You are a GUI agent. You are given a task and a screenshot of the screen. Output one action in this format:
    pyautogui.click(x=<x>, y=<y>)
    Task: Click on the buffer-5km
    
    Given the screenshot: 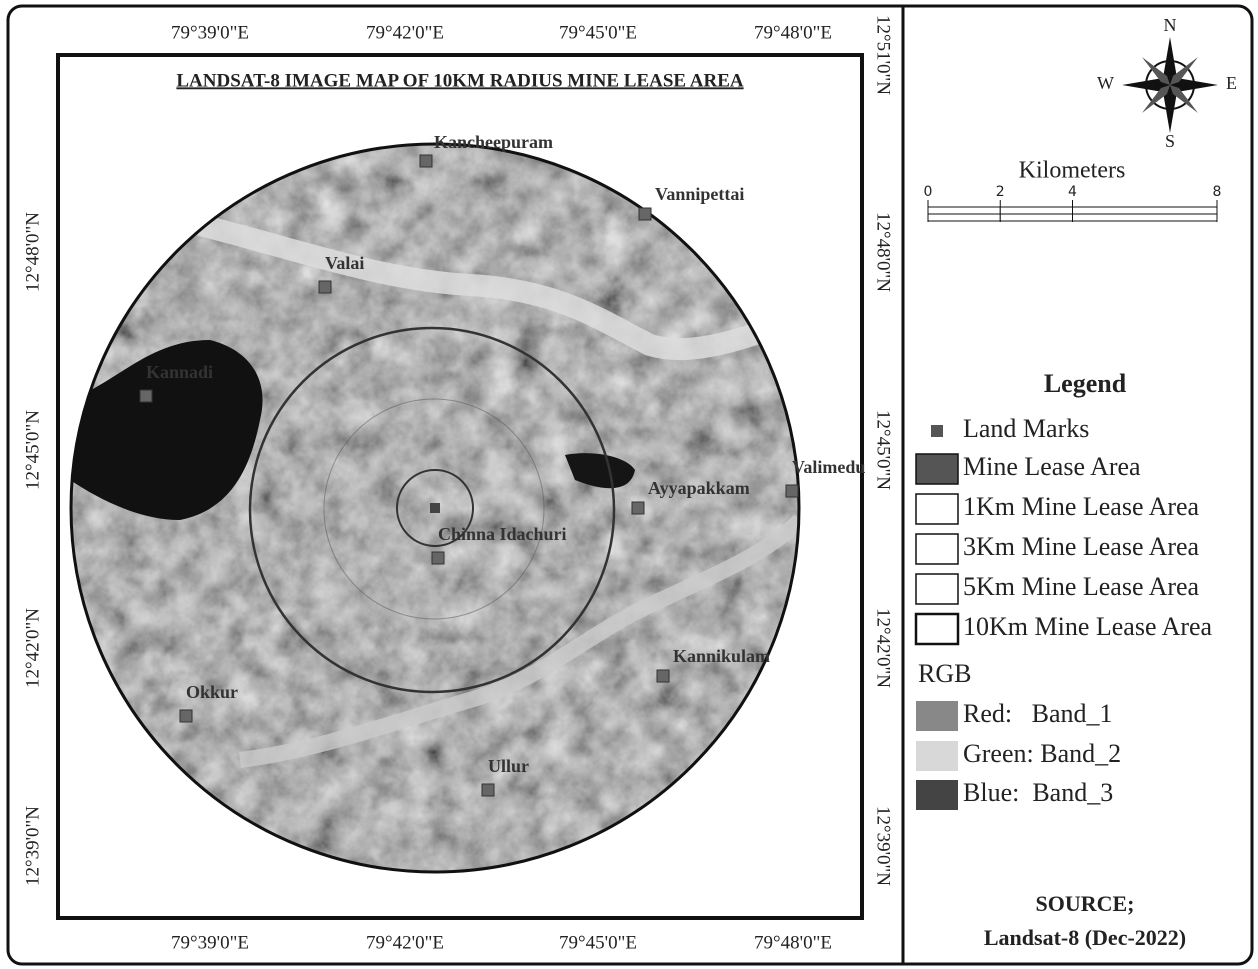 What is the action you would take?
    pyautogui.click(x=432, y=510)
    